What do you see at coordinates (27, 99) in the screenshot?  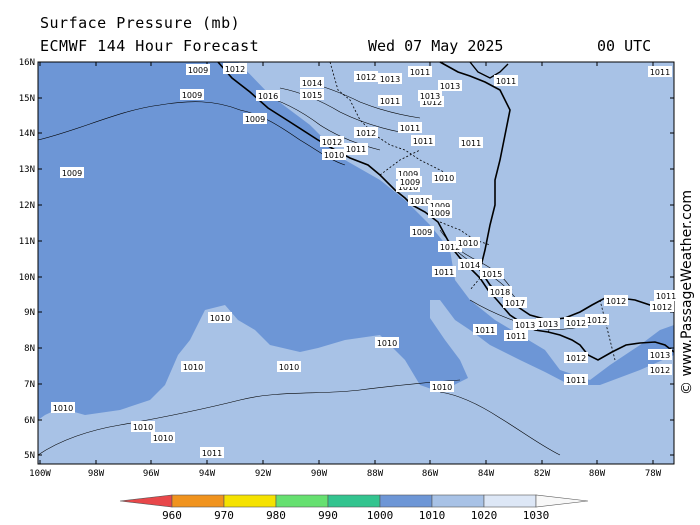 I see `lat-label-15N: 15N` at bounding box center [27, 99].